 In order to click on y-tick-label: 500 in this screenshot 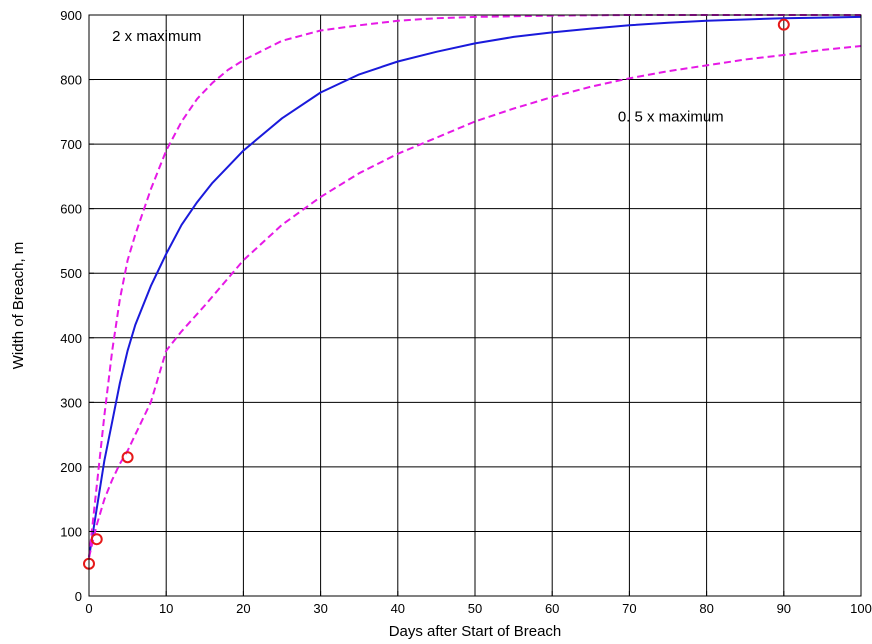, I will do `click(71, 273)`.